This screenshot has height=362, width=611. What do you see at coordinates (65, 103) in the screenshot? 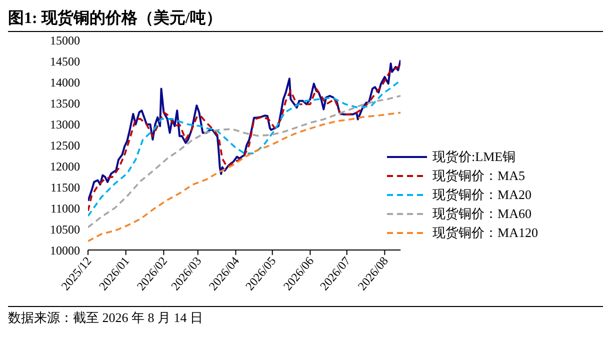
I see `y-tick-label: 13500` at bounding box center [65, 103].